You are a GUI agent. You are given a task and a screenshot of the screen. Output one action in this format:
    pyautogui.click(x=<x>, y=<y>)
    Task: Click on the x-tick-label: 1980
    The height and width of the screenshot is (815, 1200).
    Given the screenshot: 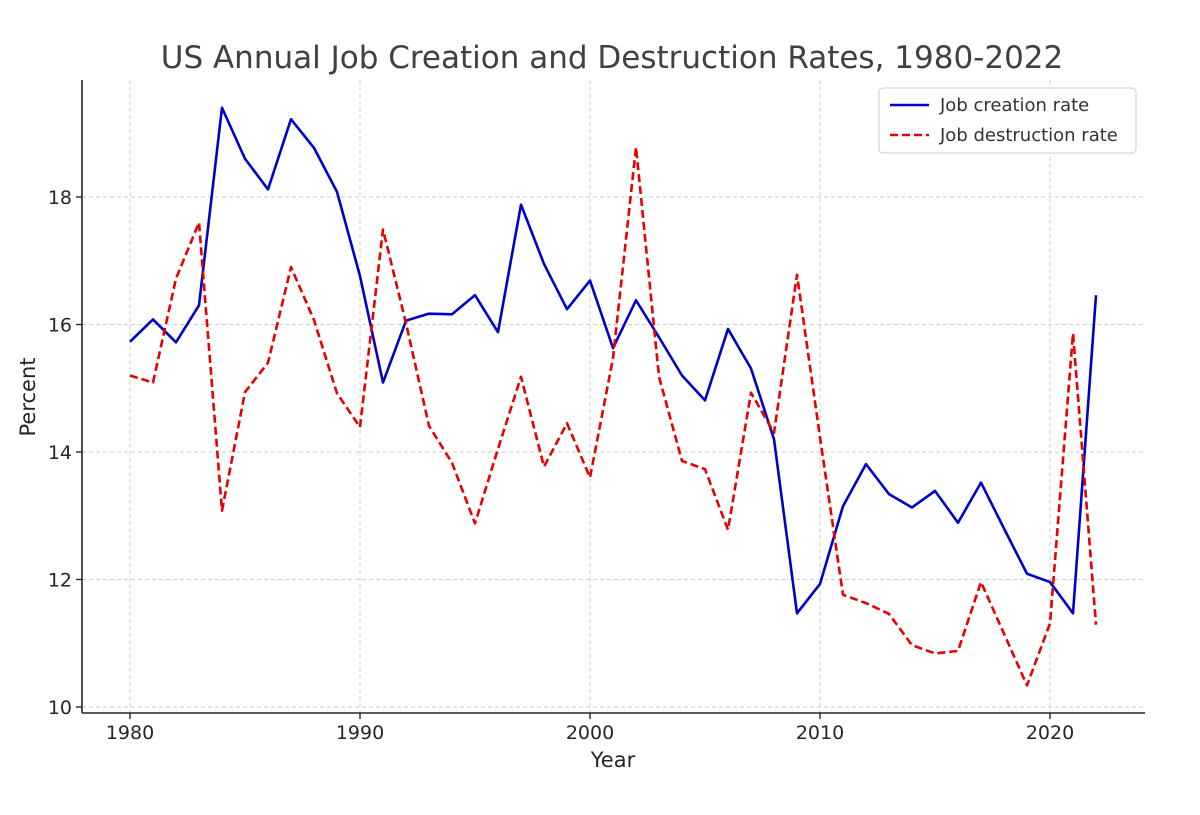 What is the action you would take?
    pyautogui.click(x=130, y=733)
    